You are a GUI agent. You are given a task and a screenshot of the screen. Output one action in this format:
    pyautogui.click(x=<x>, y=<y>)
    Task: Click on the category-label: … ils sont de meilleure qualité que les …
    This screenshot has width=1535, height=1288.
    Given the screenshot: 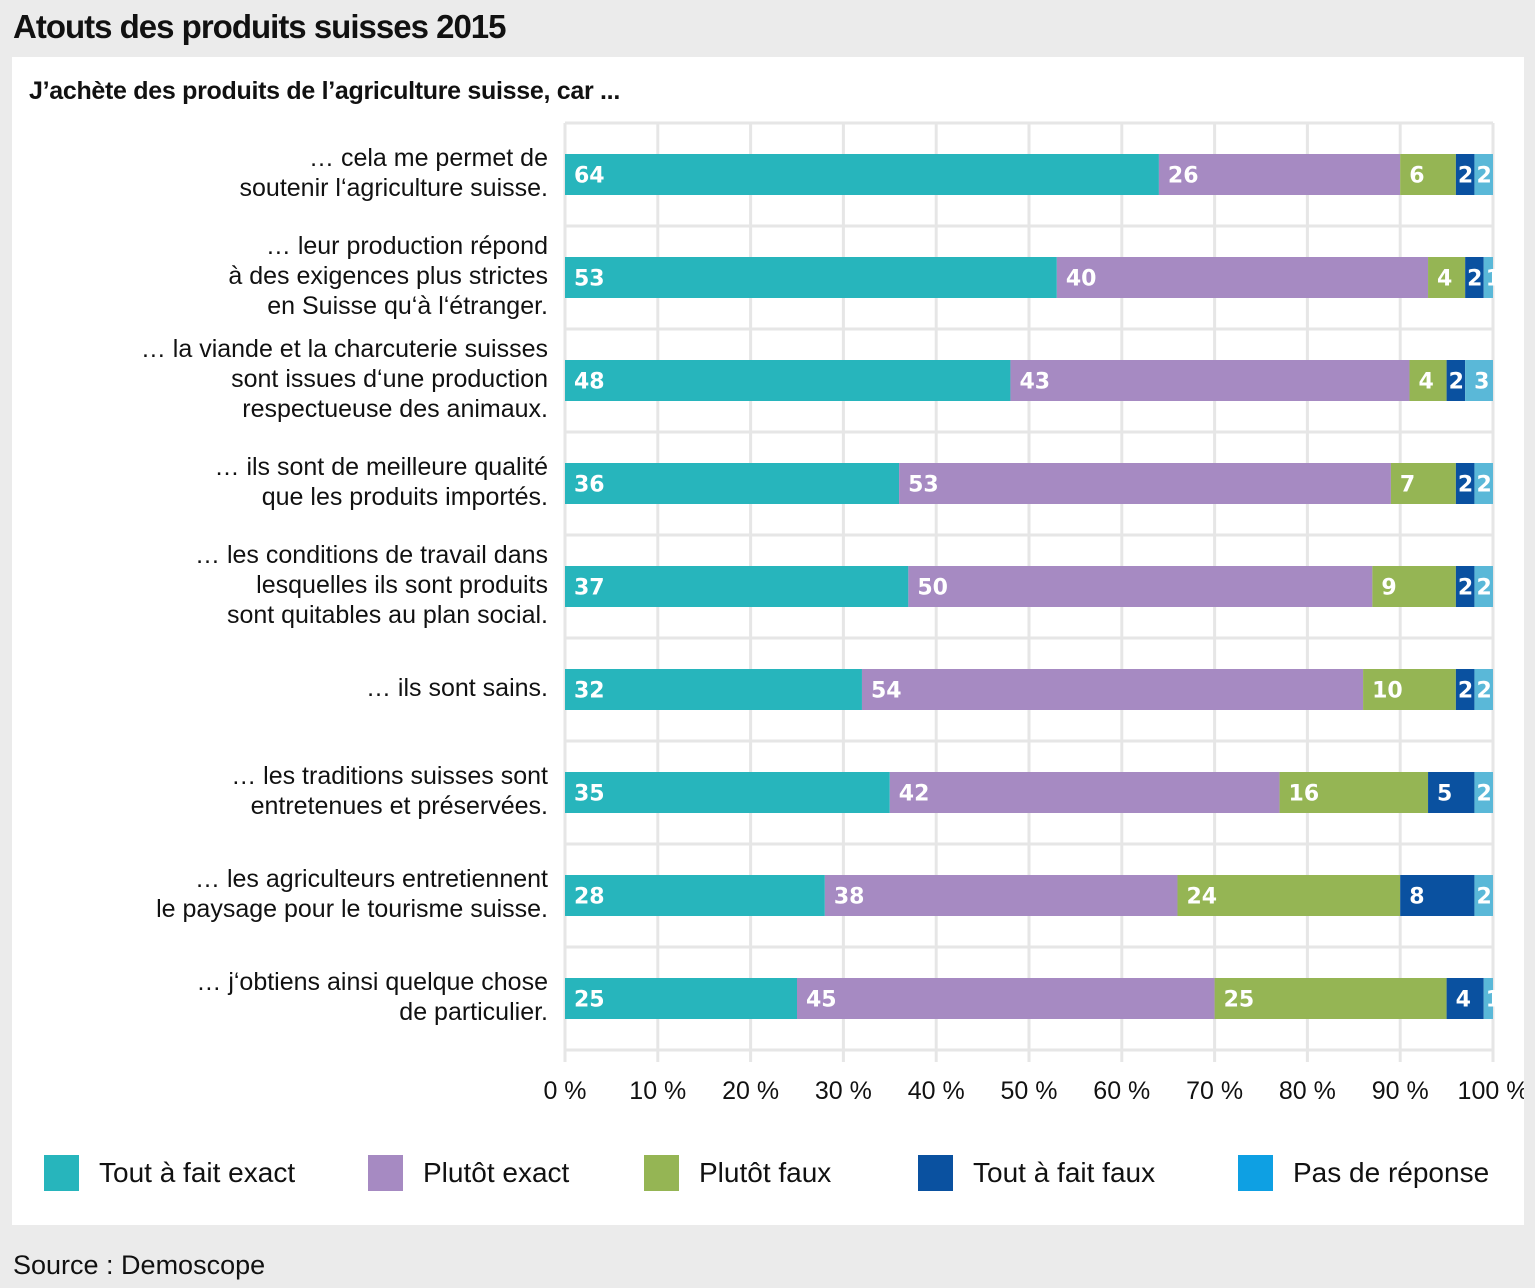 What is the action you would take?
    pyautogui.click(x=381, y=481)
    